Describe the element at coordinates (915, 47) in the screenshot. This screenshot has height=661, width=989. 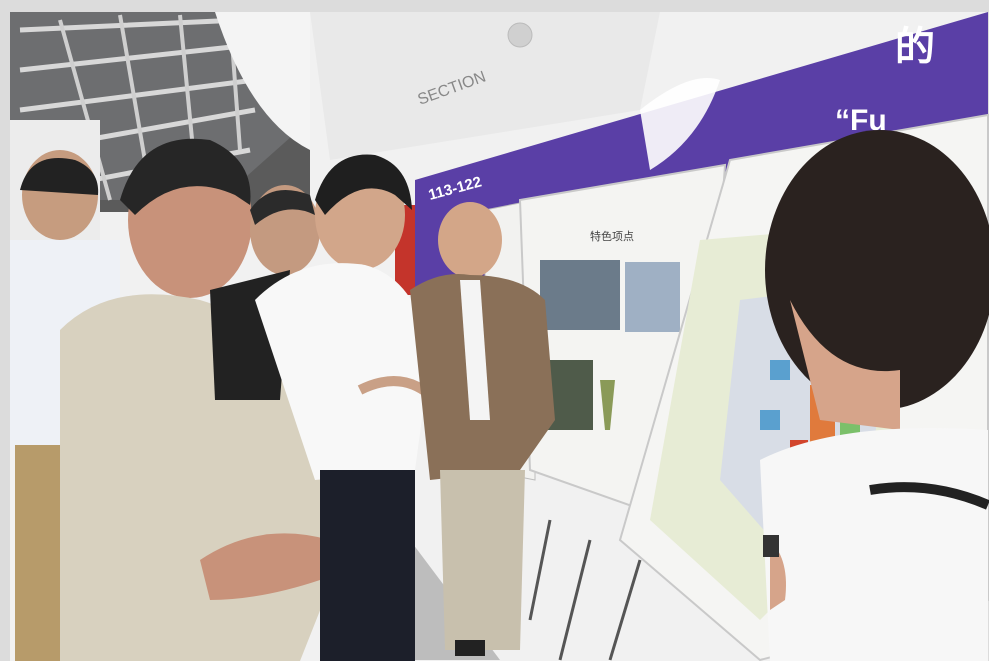
I see `banner-heading: 的` at that location.